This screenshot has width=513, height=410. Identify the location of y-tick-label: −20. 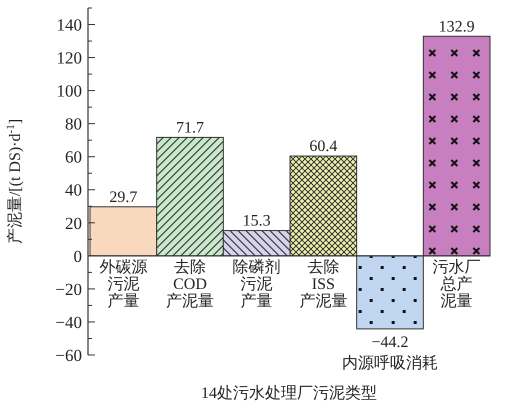
(68, 289).